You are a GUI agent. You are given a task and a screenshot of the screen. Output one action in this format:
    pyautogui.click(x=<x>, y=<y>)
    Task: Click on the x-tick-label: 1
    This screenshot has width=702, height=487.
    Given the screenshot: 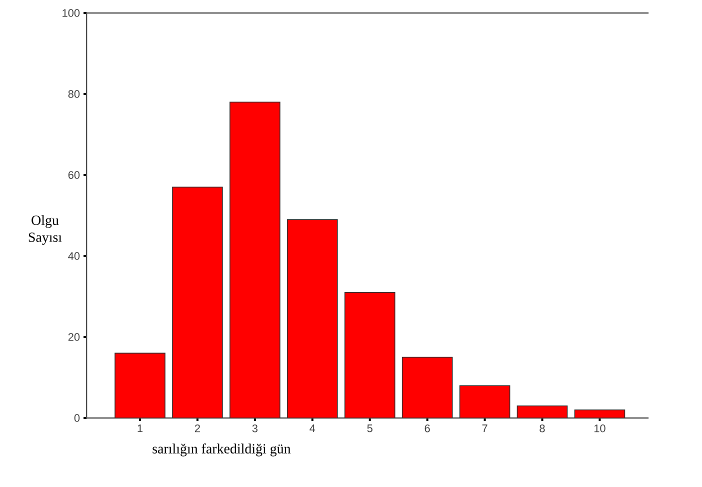 What is the action you would take?
    pyautogui.click(x=140, y=428)
    